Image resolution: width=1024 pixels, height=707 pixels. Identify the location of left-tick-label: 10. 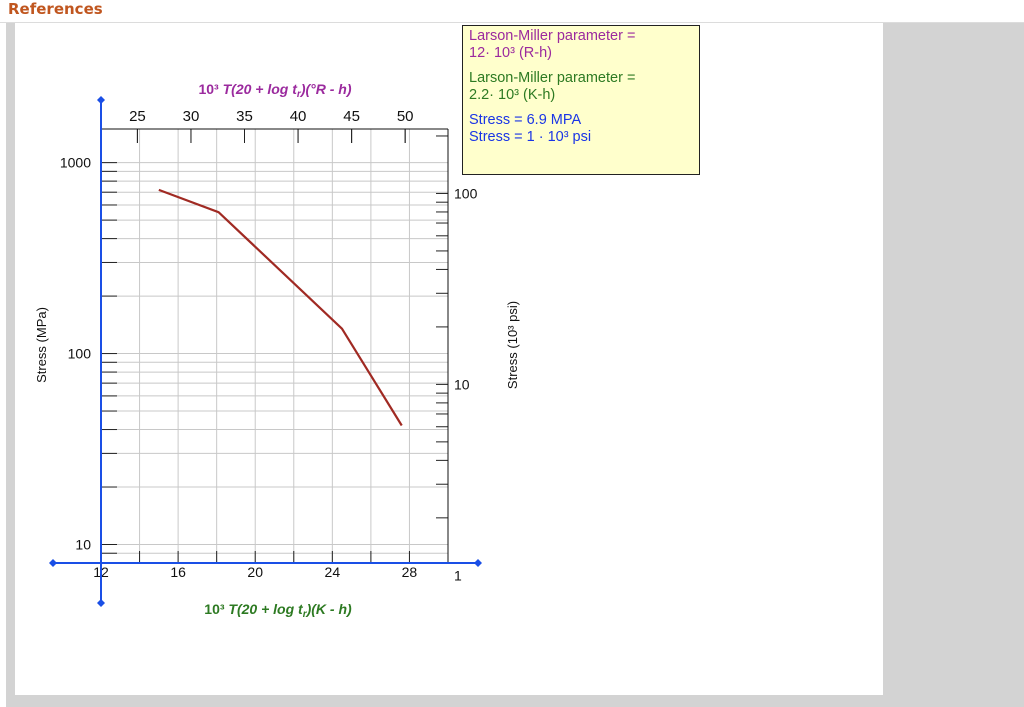
(83, 544).